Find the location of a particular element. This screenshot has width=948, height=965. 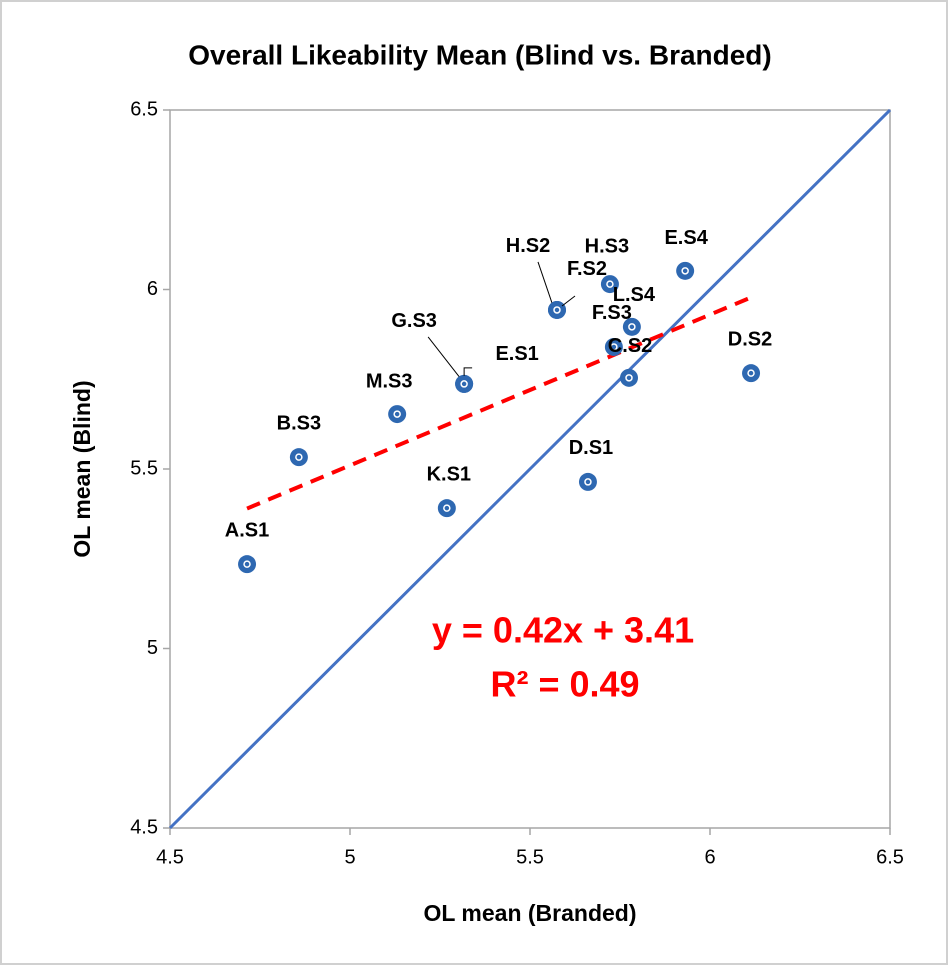

point-label: C.S2 is located at coordinates (630, 346).